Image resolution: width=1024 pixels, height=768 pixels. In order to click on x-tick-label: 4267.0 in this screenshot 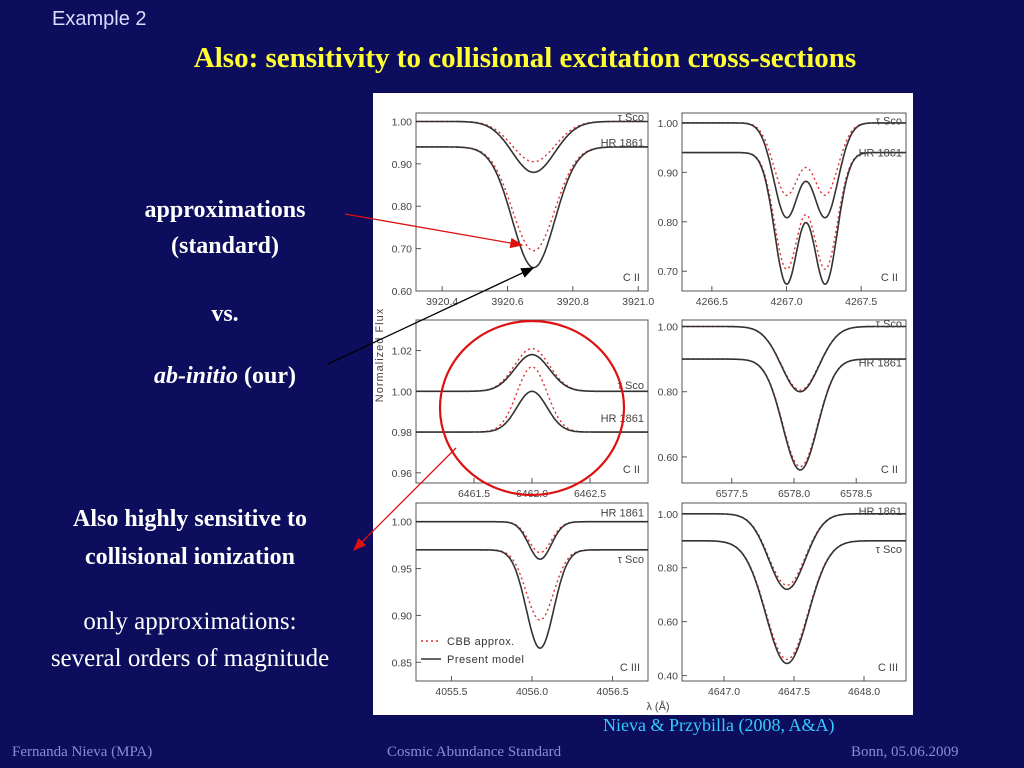, I will do `click(786, 302)`.